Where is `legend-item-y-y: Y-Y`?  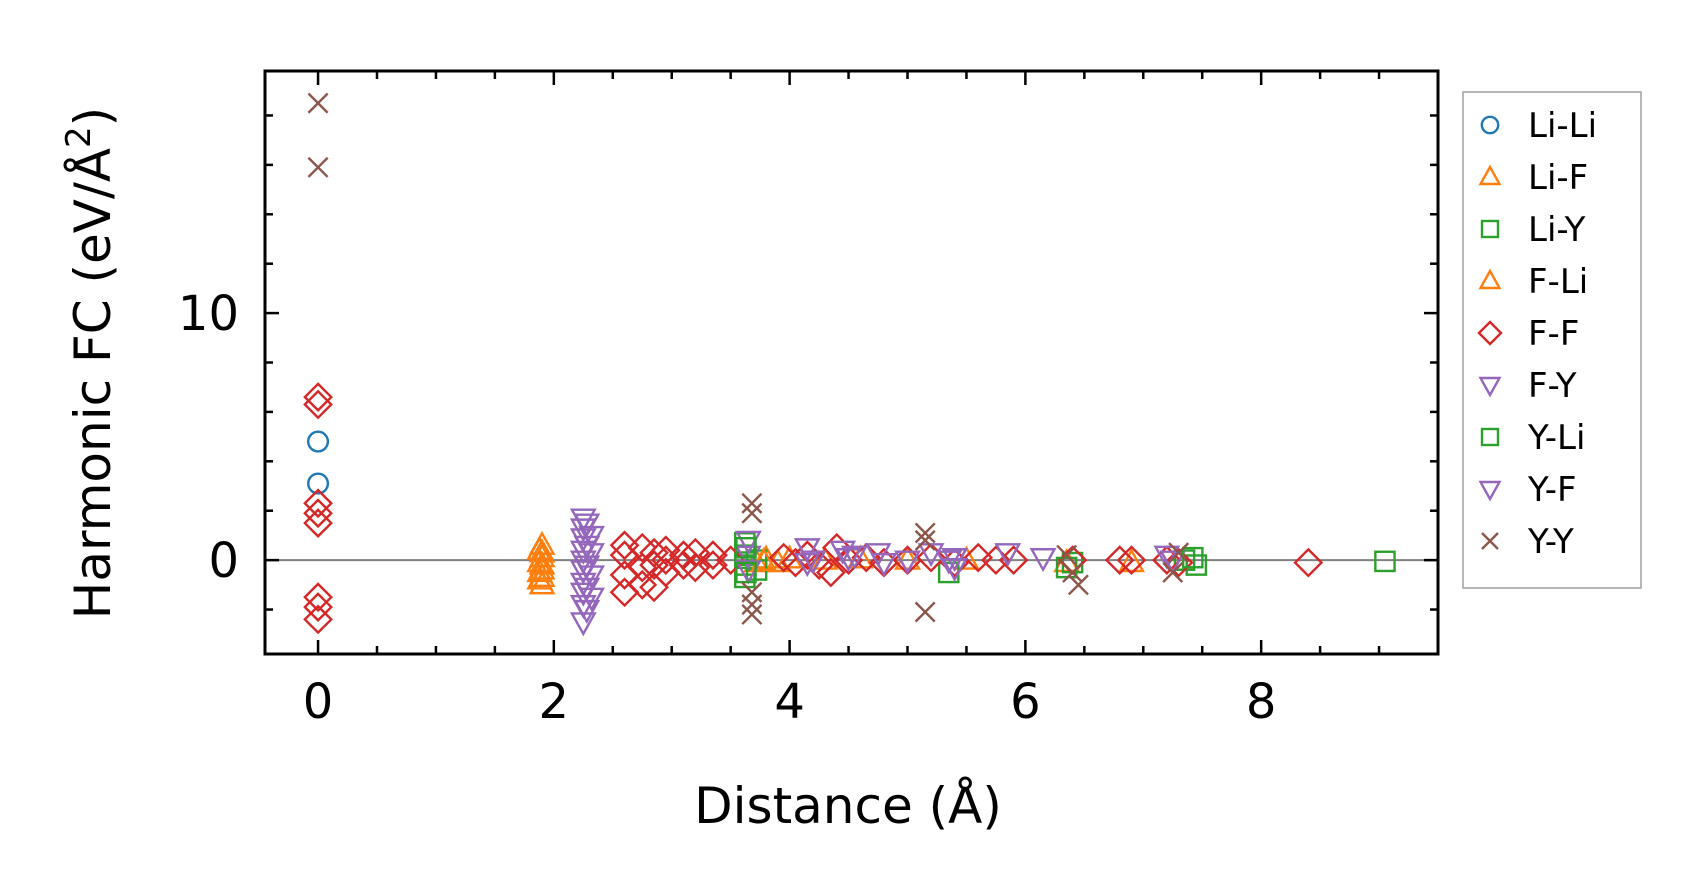
legend-item-y-y: Y-Y is located at coordinates (1527, 542).